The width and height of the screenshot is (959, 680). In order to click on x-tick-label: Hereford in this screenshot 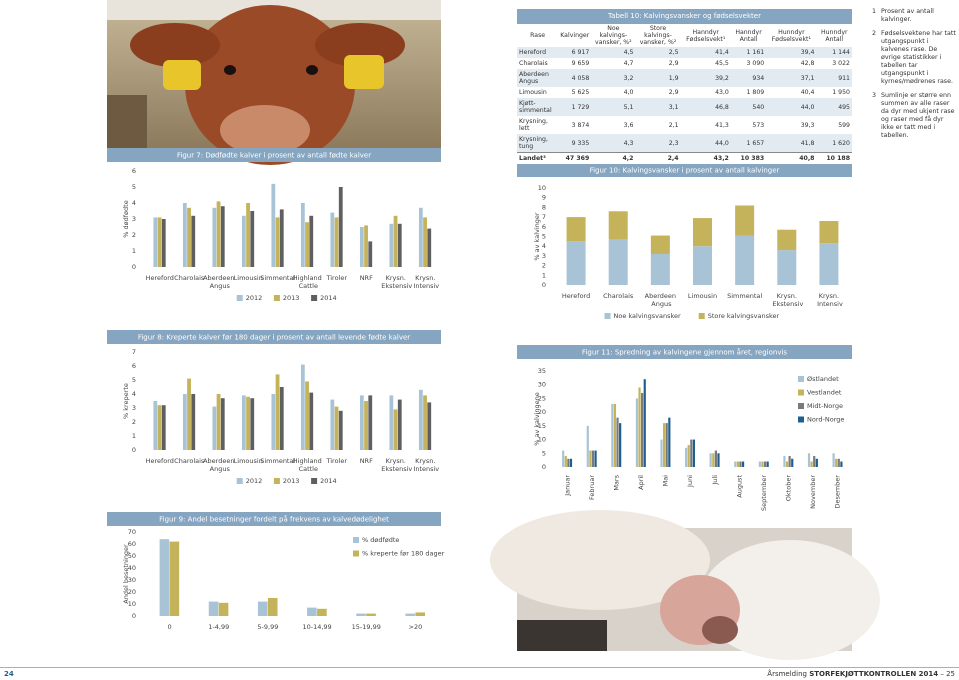, I will do `click(160, 461)`.